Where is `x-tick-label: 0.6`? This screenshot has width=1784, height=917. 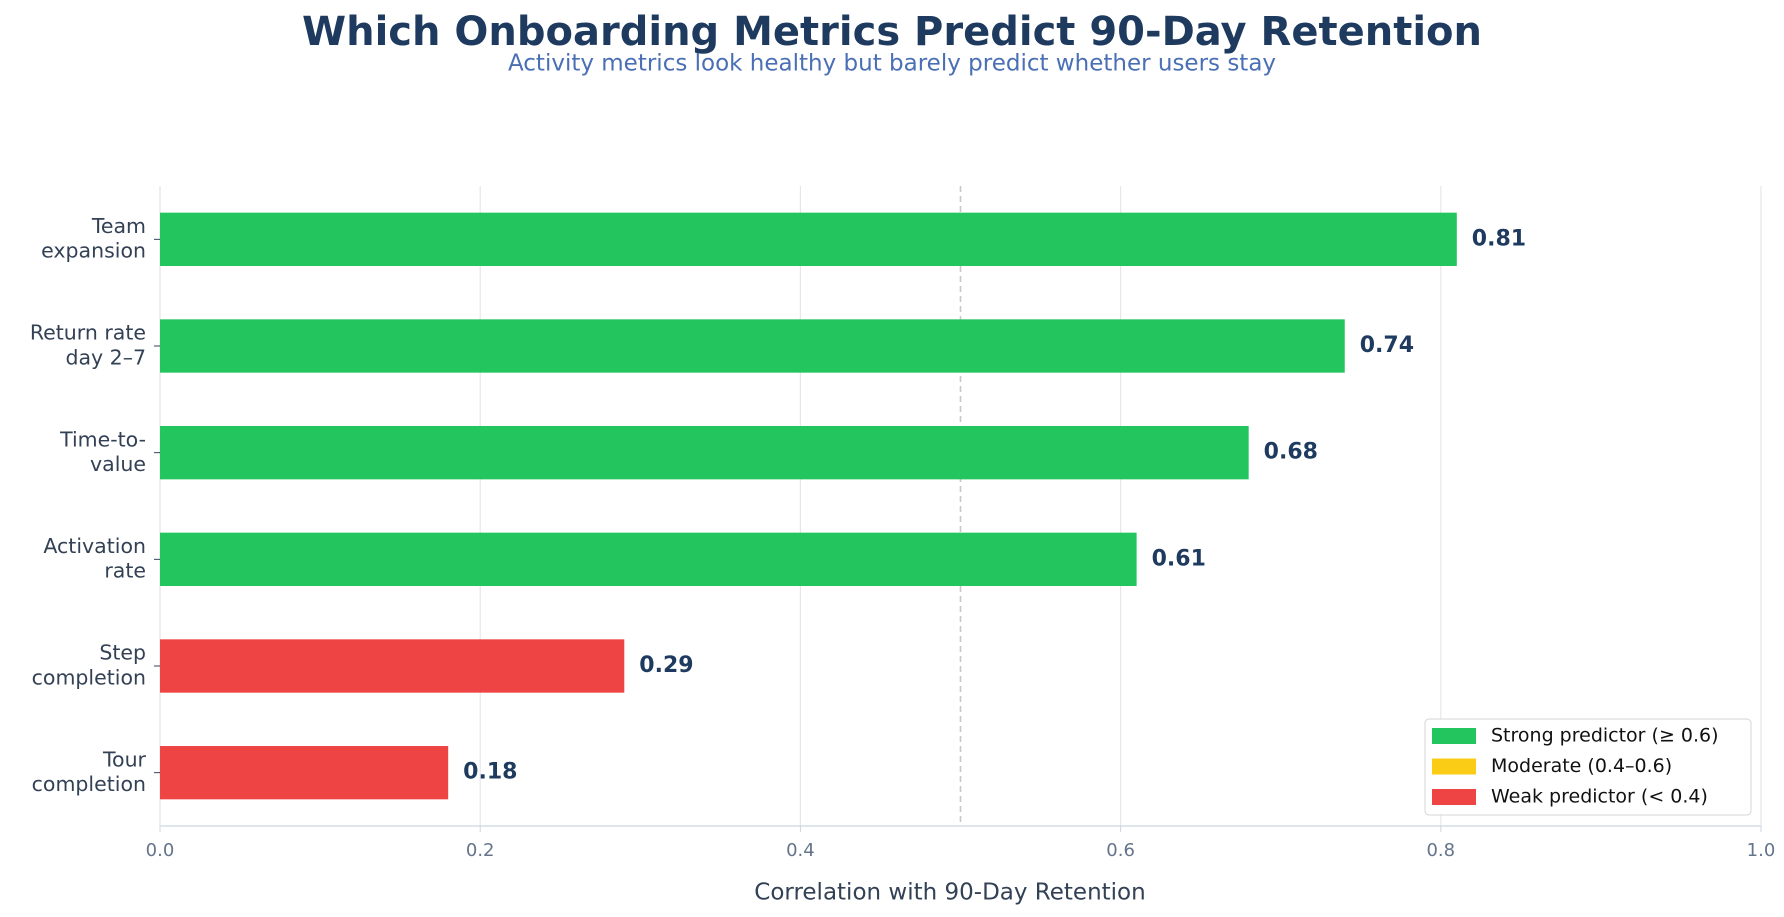 x-tick-label: 0.6 is located at coordinates (1120, 850).